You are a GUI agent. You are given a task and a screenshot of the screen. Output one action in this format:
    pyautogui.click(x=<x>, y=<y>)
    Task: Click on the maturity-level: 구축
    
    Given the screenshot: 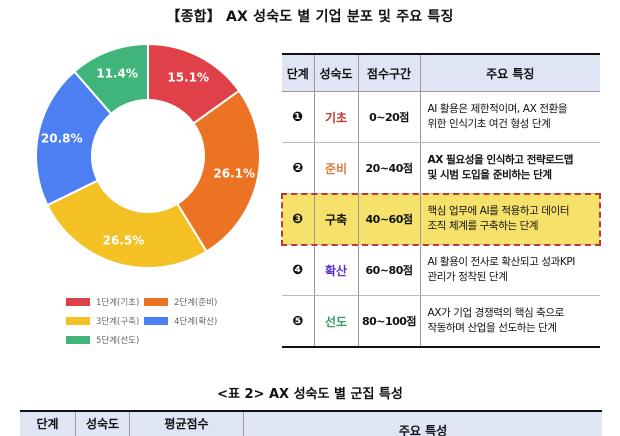 What is the action you would take?
    pyautogui.click(x=335, y=219)
    